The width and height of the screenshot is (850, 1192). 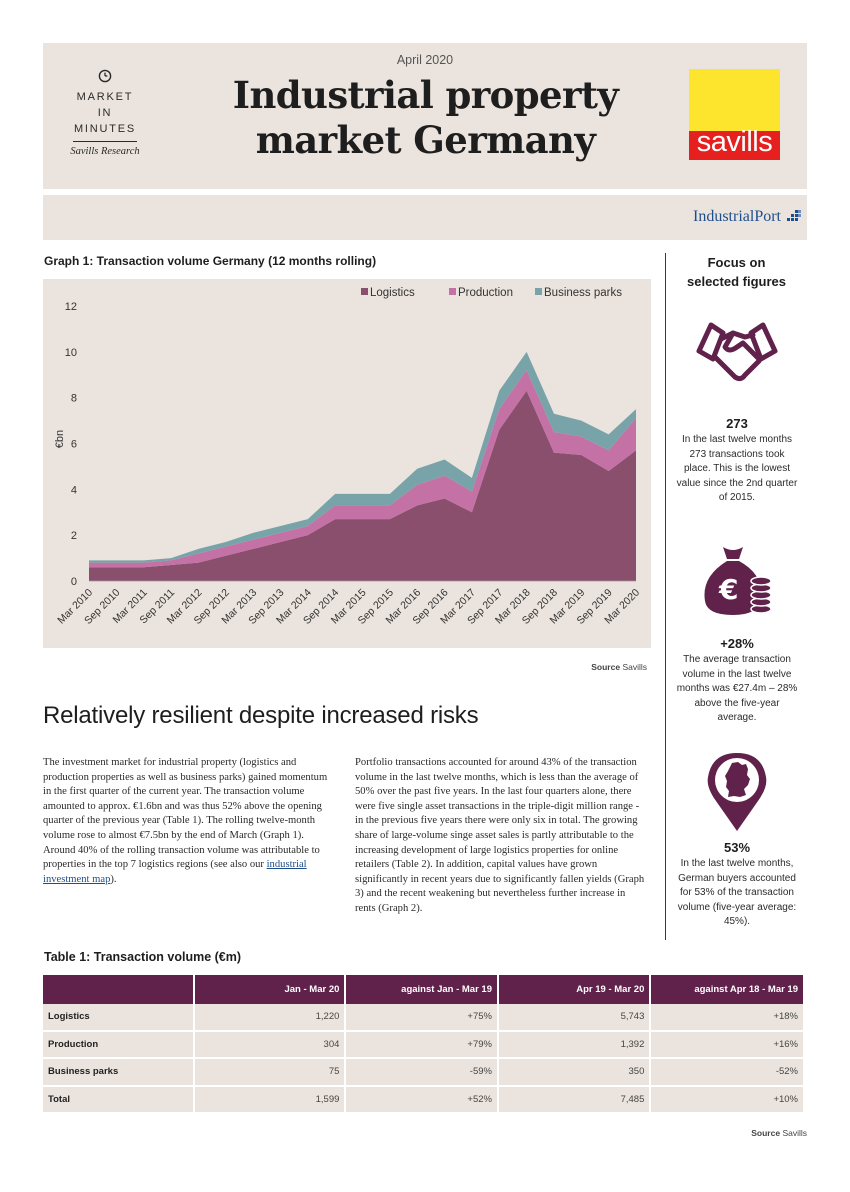 What do you see at coordinates (736, 272) in the screenshot?
I see `sidebar-title: Focus on selected figures` at bounding box center [736, 272].